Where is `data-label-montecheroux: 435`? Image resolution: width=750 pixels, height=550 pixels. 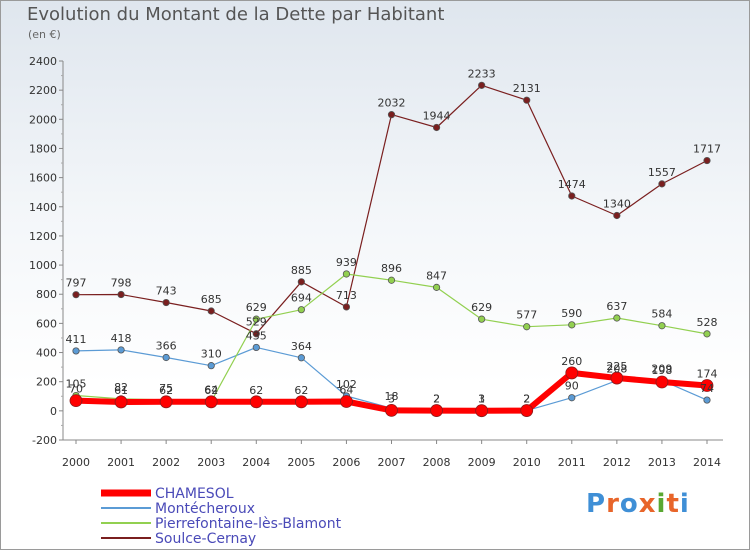
data-label-montecheroux: 435 is located at coordinates (256, 335).